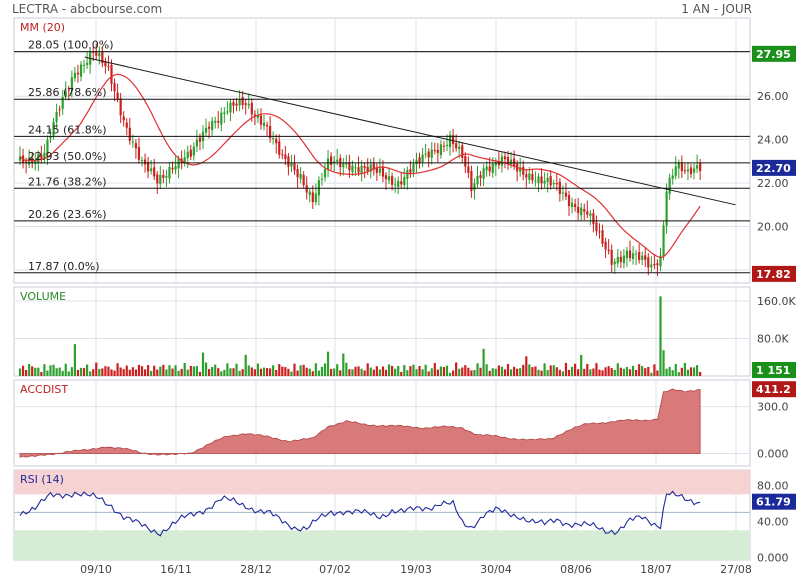 This screenshot has width=800, height=580. Describe the element at coordinates (176, 569) in the screenshot. I see `x-tick-label: 16/11` at that location.